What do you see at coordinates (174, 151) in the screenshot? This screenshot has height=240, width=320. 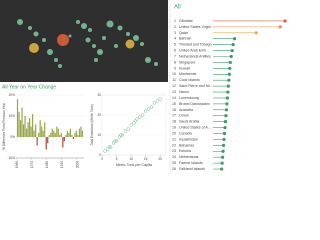 I see `rank: 23` at bounding box center [174, 151].